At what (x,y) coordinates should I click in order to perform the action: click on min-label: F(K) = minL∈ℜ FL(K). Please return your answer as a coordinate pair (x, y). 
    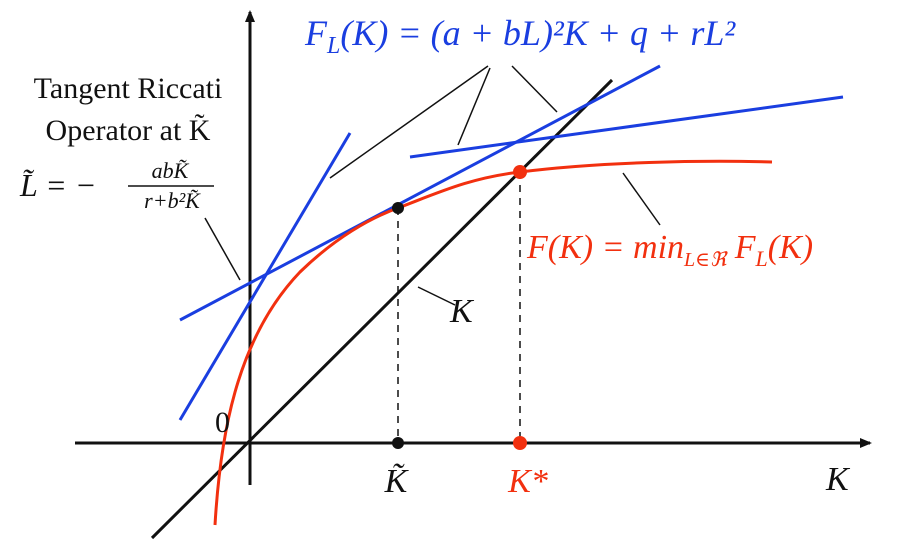
    Looking at the image, I should click on (669, 250).